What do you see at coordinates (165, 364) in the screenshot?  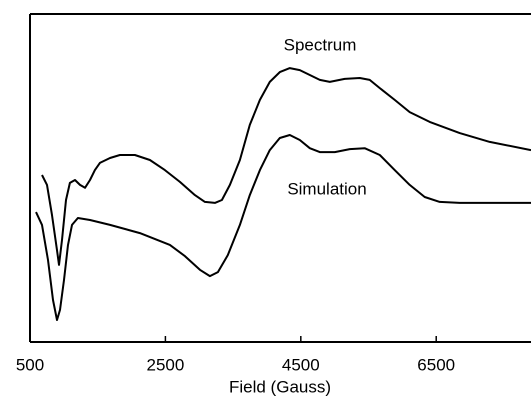 I see `x-tick-label: 2500` at bounding box center [165, 364].